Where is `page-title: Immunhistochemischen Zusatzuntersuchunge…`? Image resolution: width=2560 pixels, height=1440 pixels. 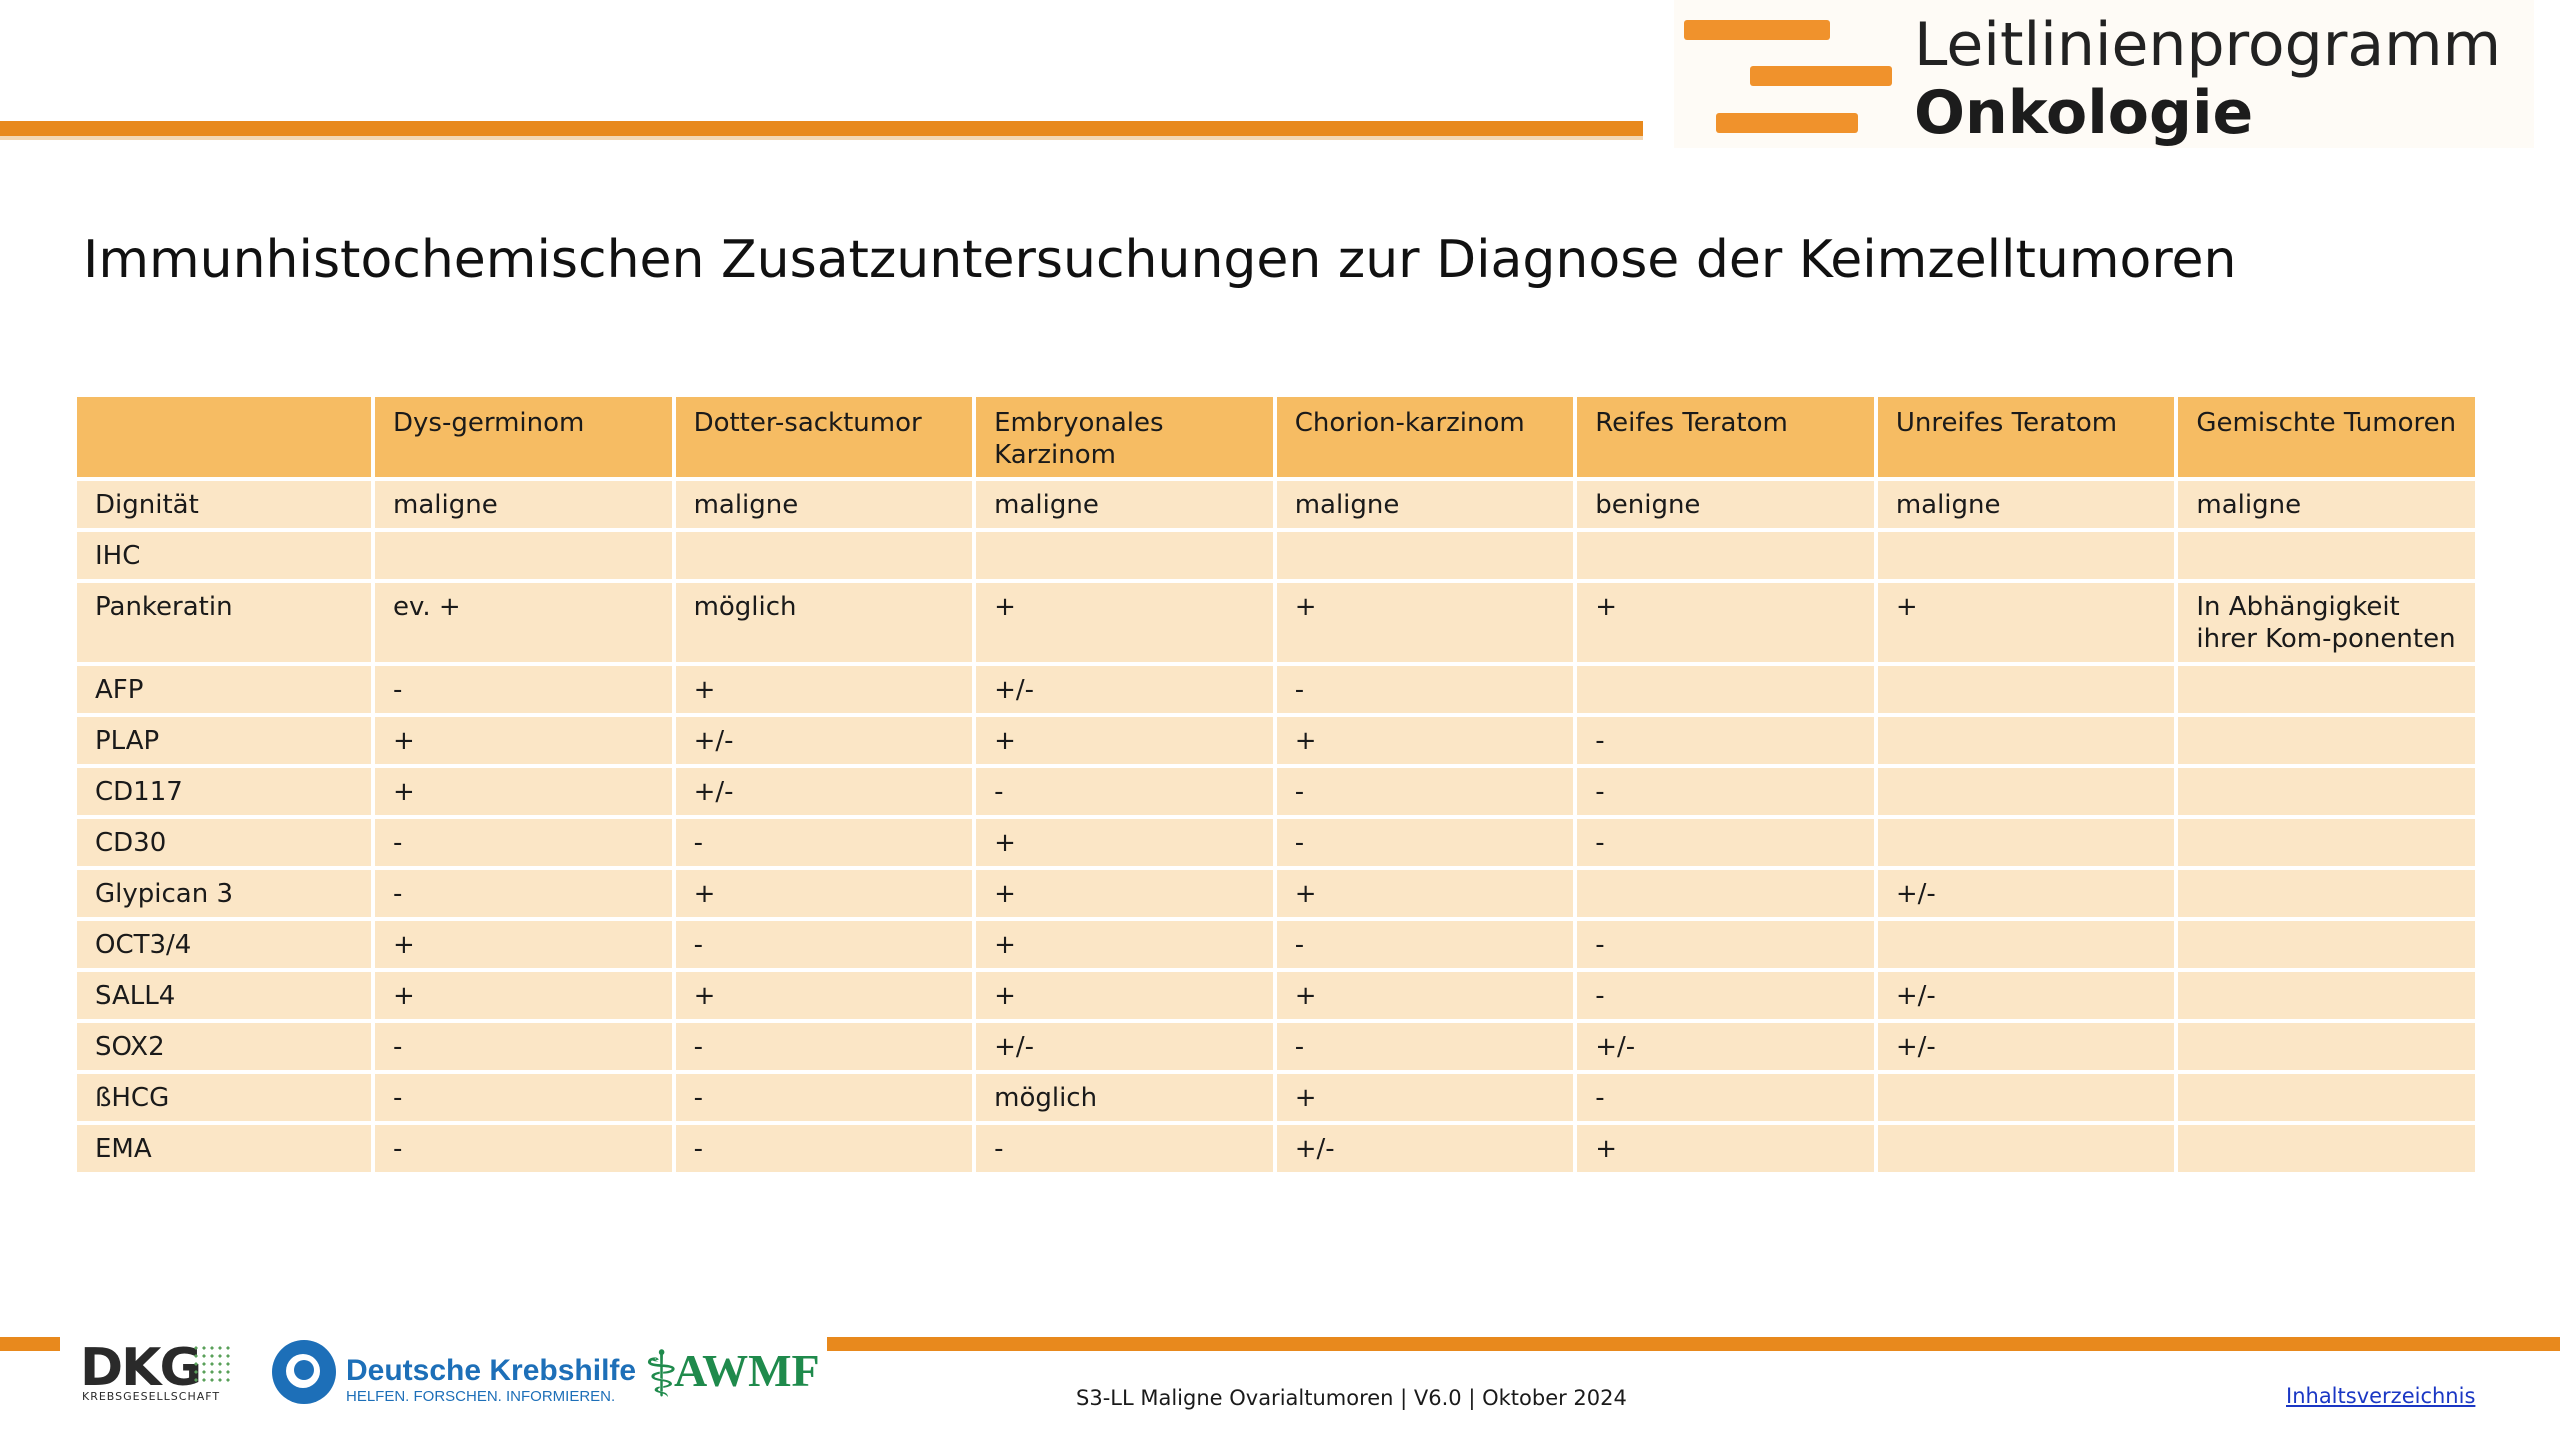
page-title: Immunhistochemischen Zusatzuntersuchunge… is located at coordinates (1160, 260).